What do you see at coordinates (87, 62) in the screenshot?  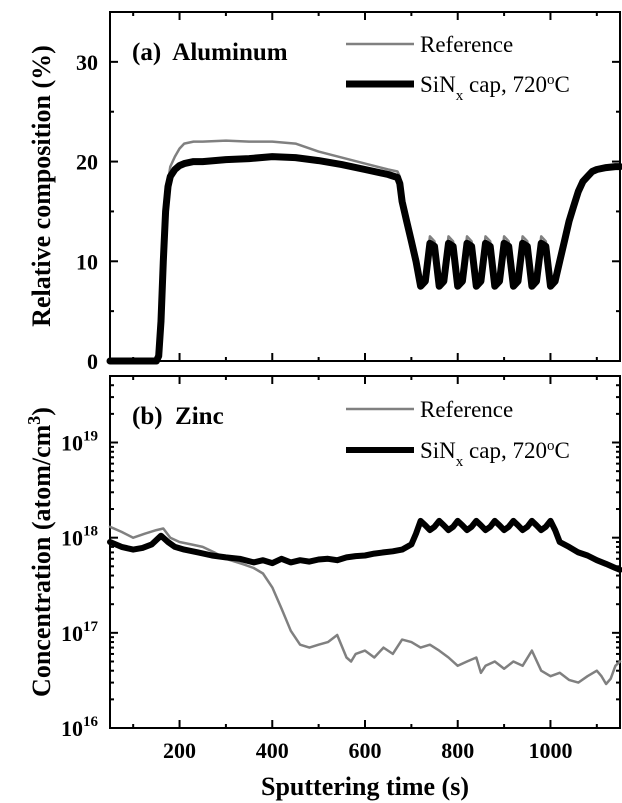 I see `y-tick-label: 30` at bounding box center [87, 62].